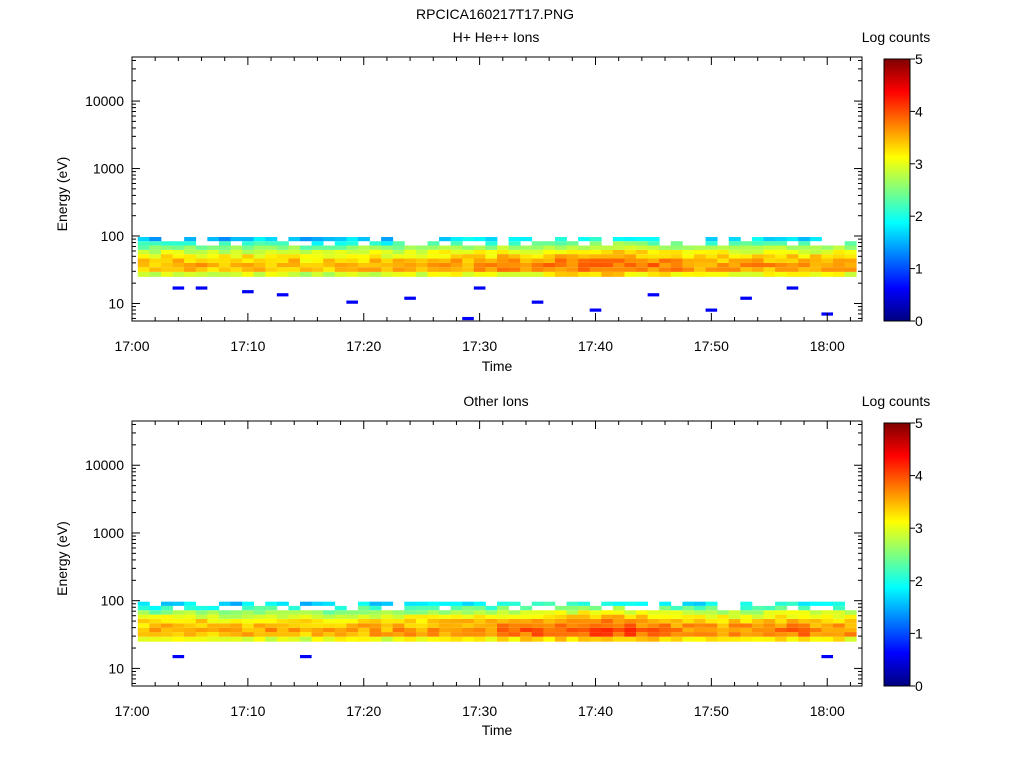 This screenshot has height=768, width=1024. Describe the element at coordinates (897, 190) in the screenshot. I see `colorbar` at that location.